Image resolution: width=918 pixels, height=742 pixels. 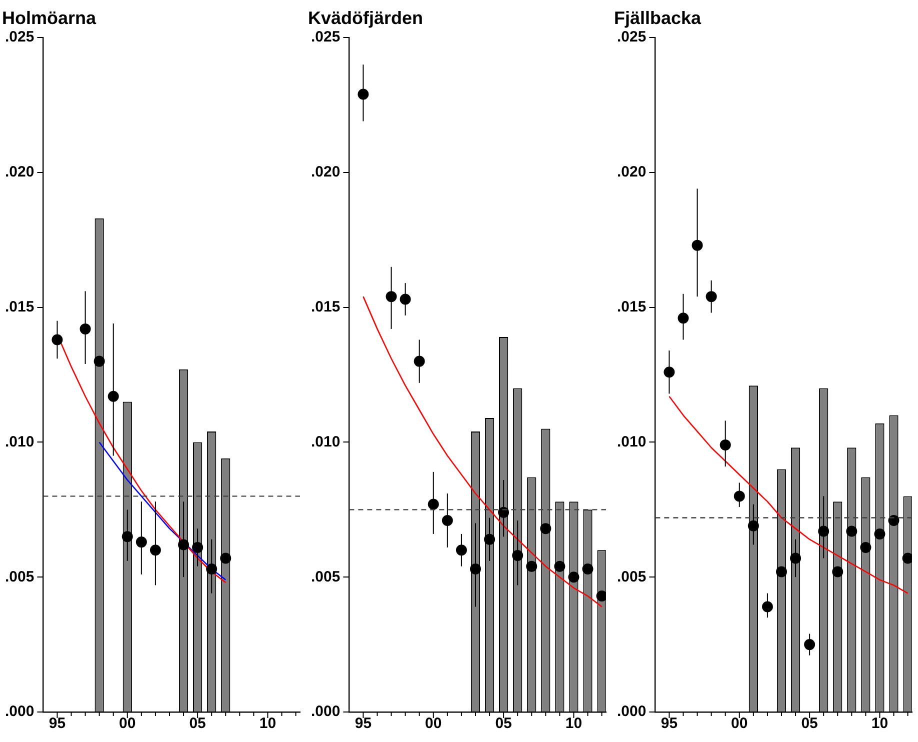 What do you see at coordinates (658, 18) in the screenshot?
I see `chart-title: Fjällbacka` at bounding box center [658, 18].